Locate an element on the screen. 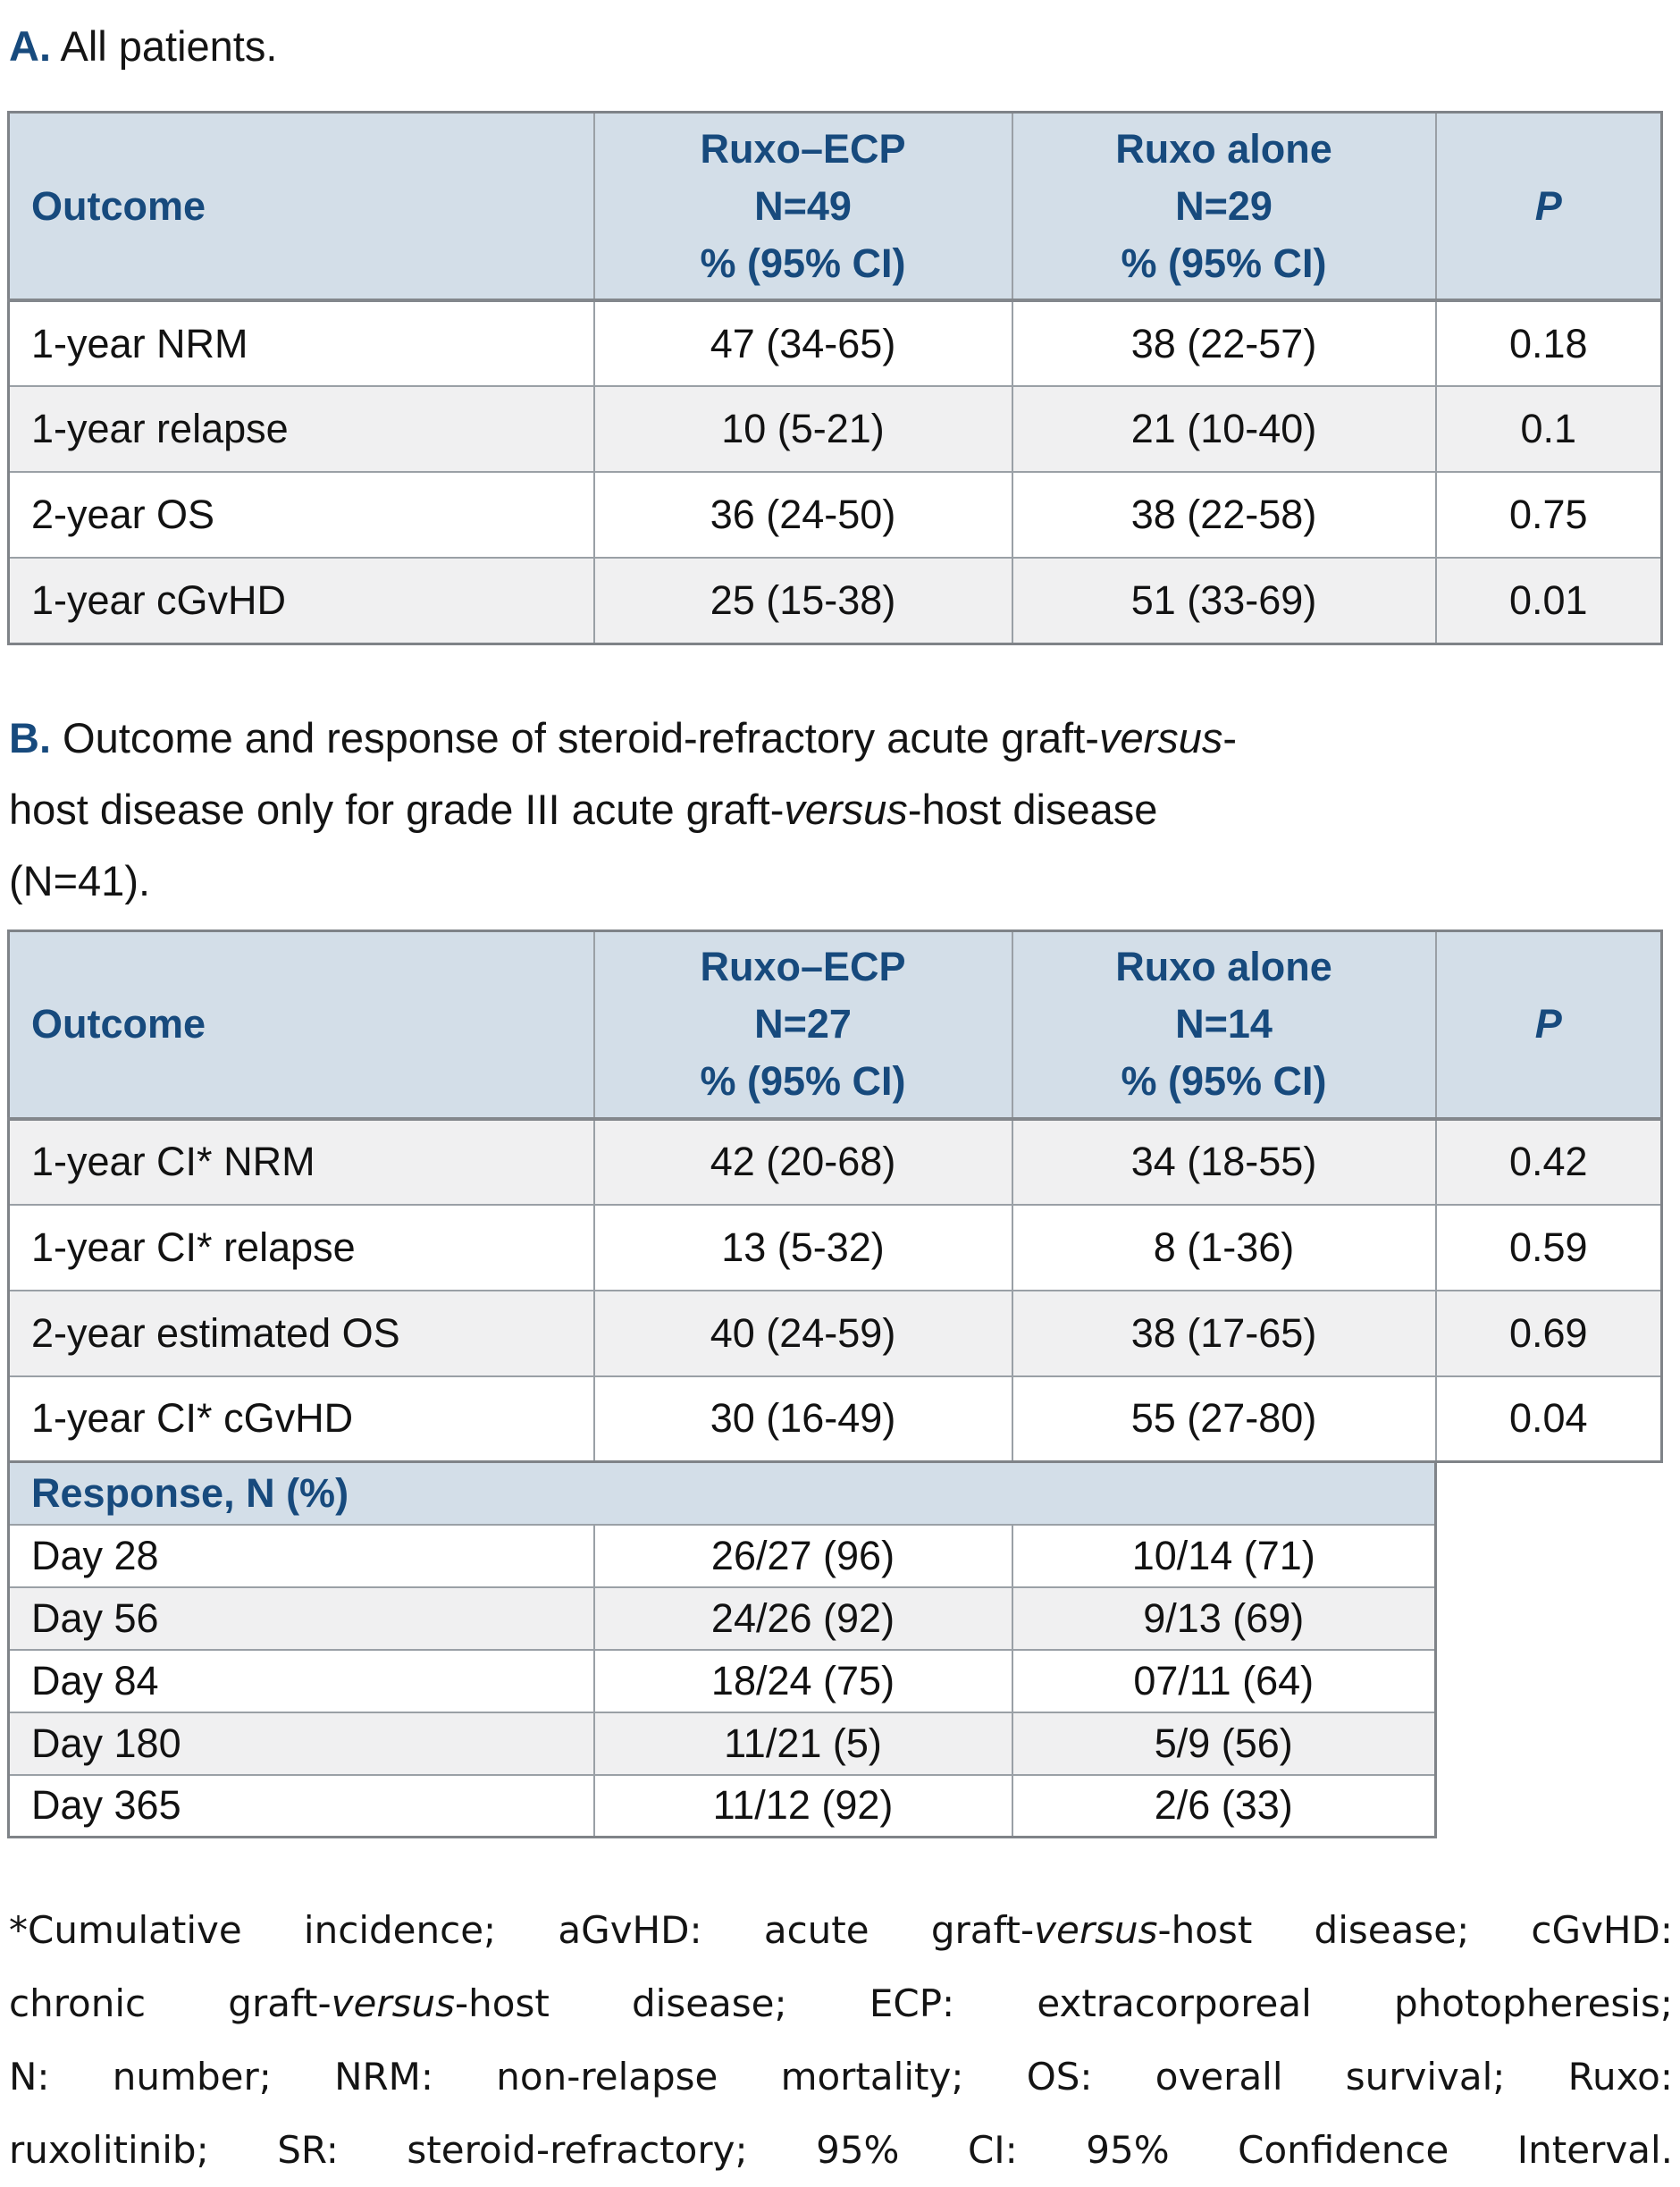 The image size is (1680, 2187). table-cell: 0.59 is located at coordinates (1548, 1247).